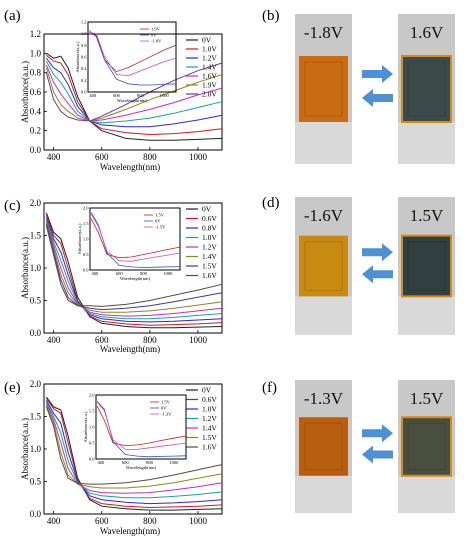  I want to click on photo-panel-b: -1.8V 1.6V, so click(375, 89).